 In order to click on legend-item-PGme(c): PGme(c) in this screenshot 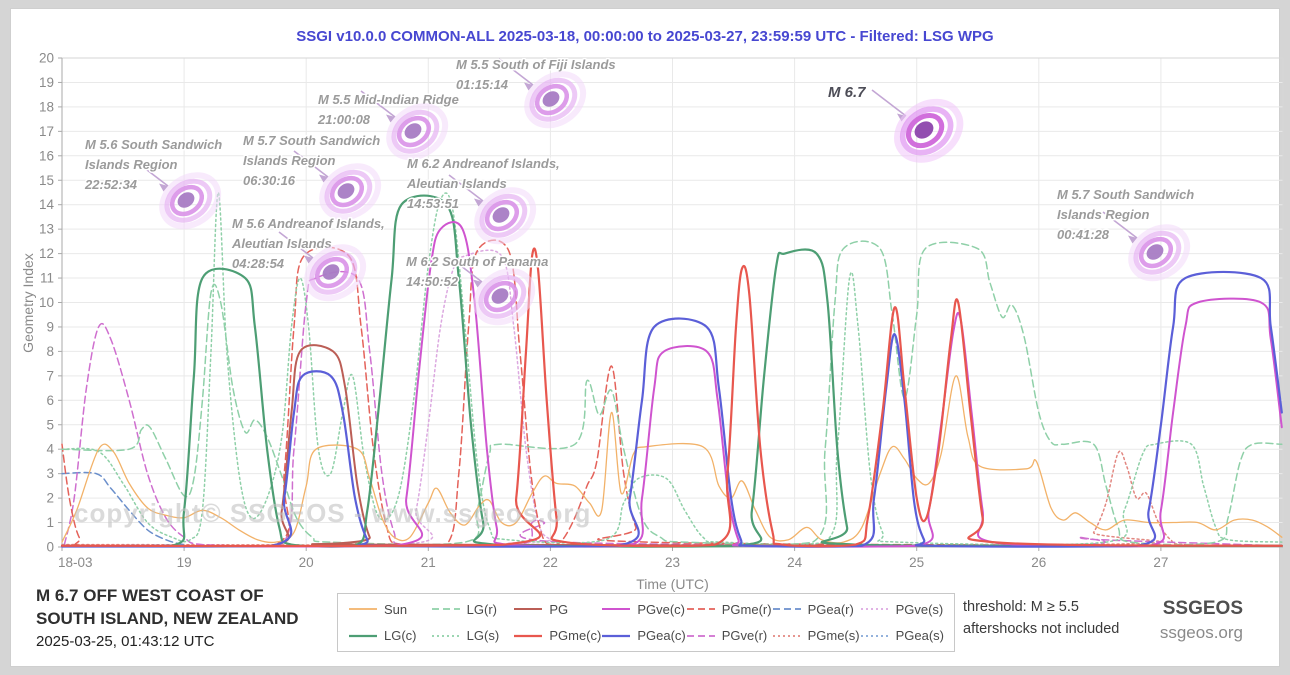, I will do `click(557, 635)`.